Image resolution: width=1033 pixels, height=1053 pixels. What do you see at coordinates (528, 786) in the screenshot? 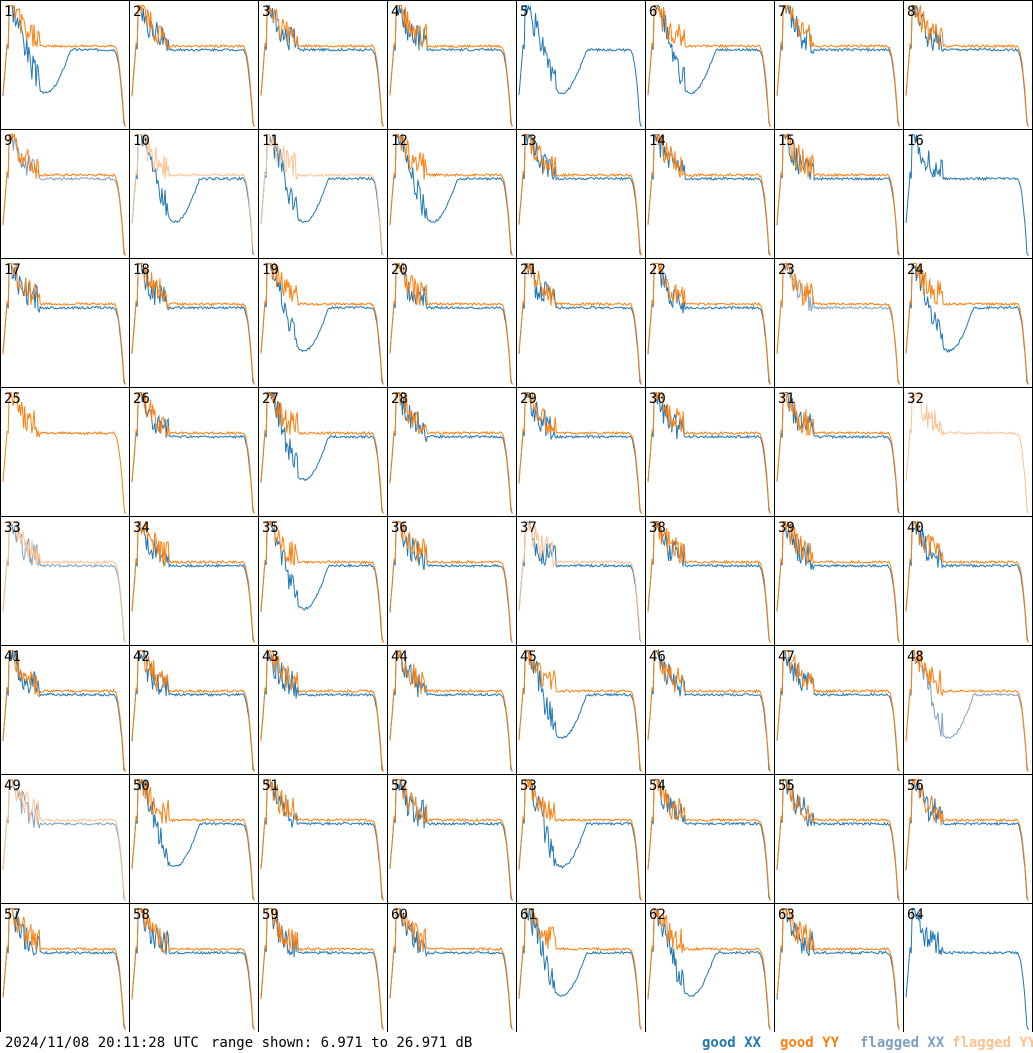
I see `panel-label: 53` at bounding box center [528, 786].